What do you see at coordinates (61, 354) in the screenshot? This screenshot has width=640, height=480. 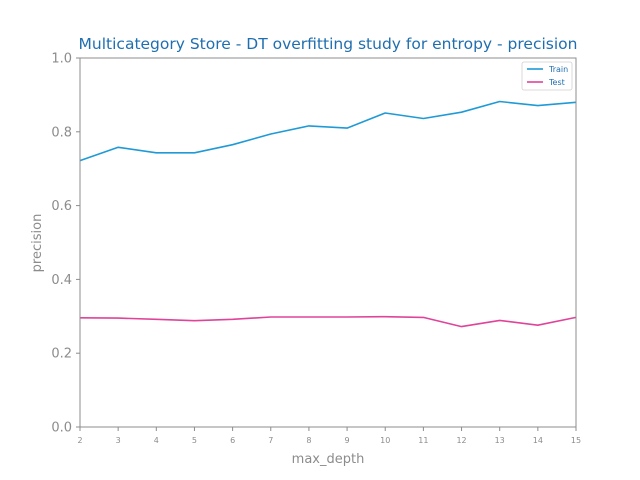 I see `y-tick-label: 0.2` at bounding box center [61, 354].